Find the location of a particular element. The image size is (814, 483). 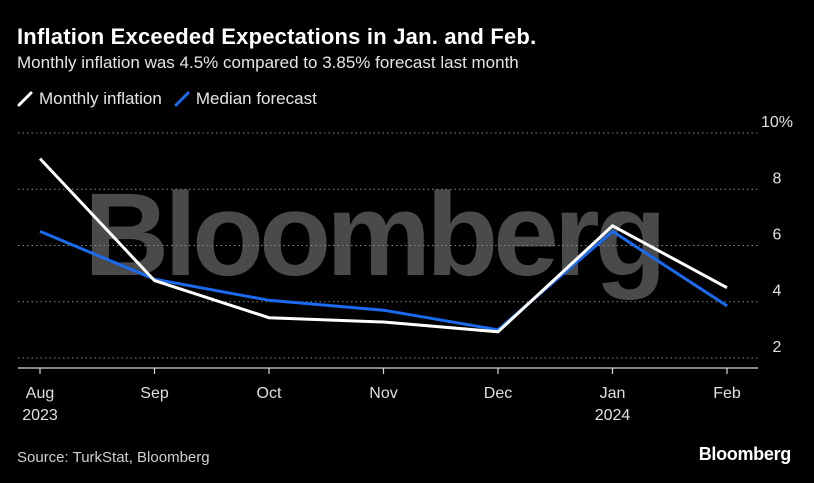

legend-item-median-forecast: Median forecast is located at coordinates (245, 99).